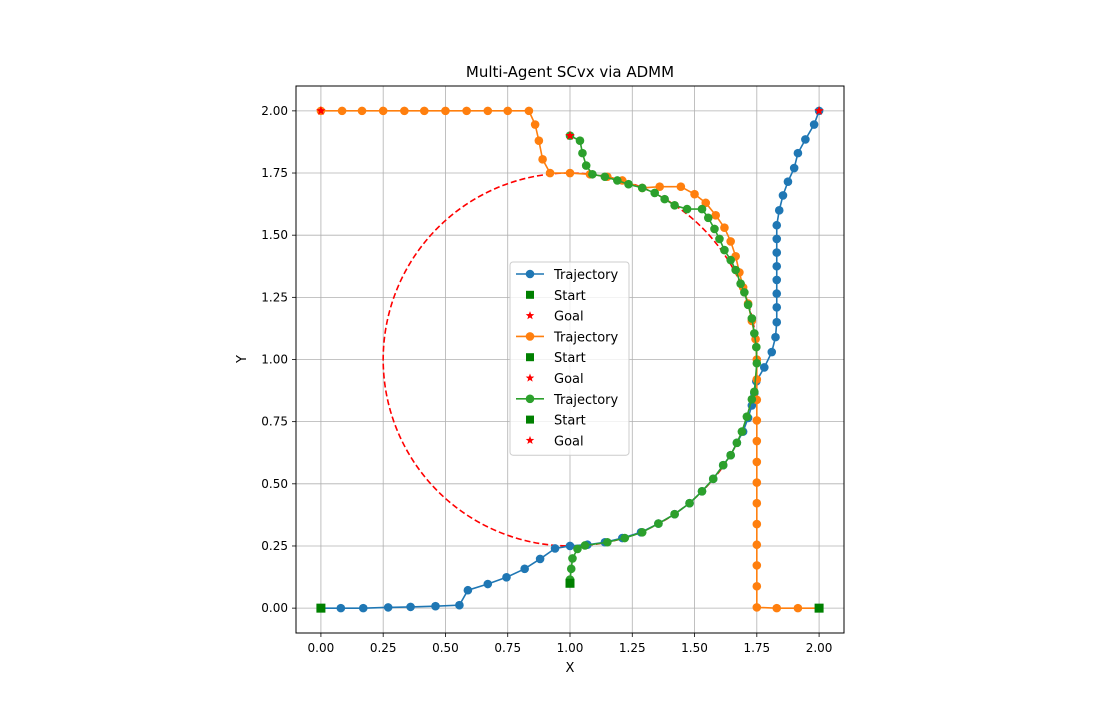  I want to click on x-axis-label: X, so click(570, 668).